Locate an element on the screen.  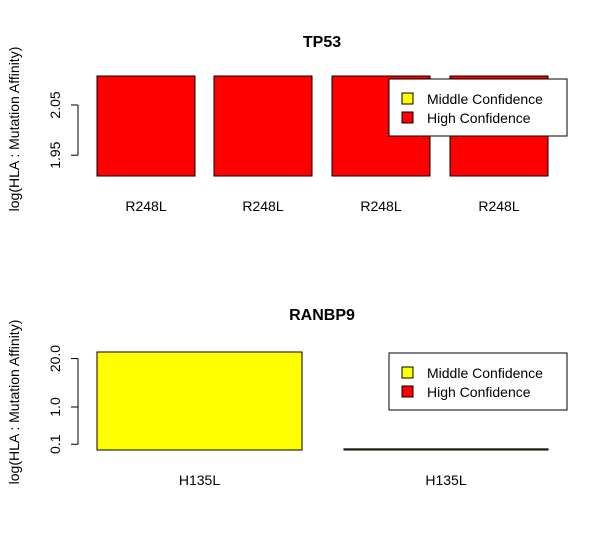
y-tick-label: 0.1 is located at coordinates (55, 444).